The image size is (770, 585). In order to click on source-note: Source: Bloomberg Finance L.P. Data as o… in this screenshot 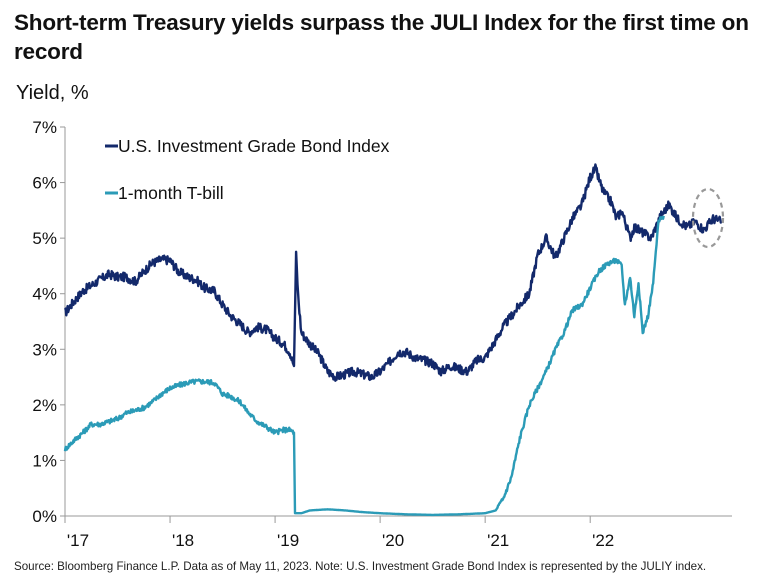, I will do `click(360, 566)`.